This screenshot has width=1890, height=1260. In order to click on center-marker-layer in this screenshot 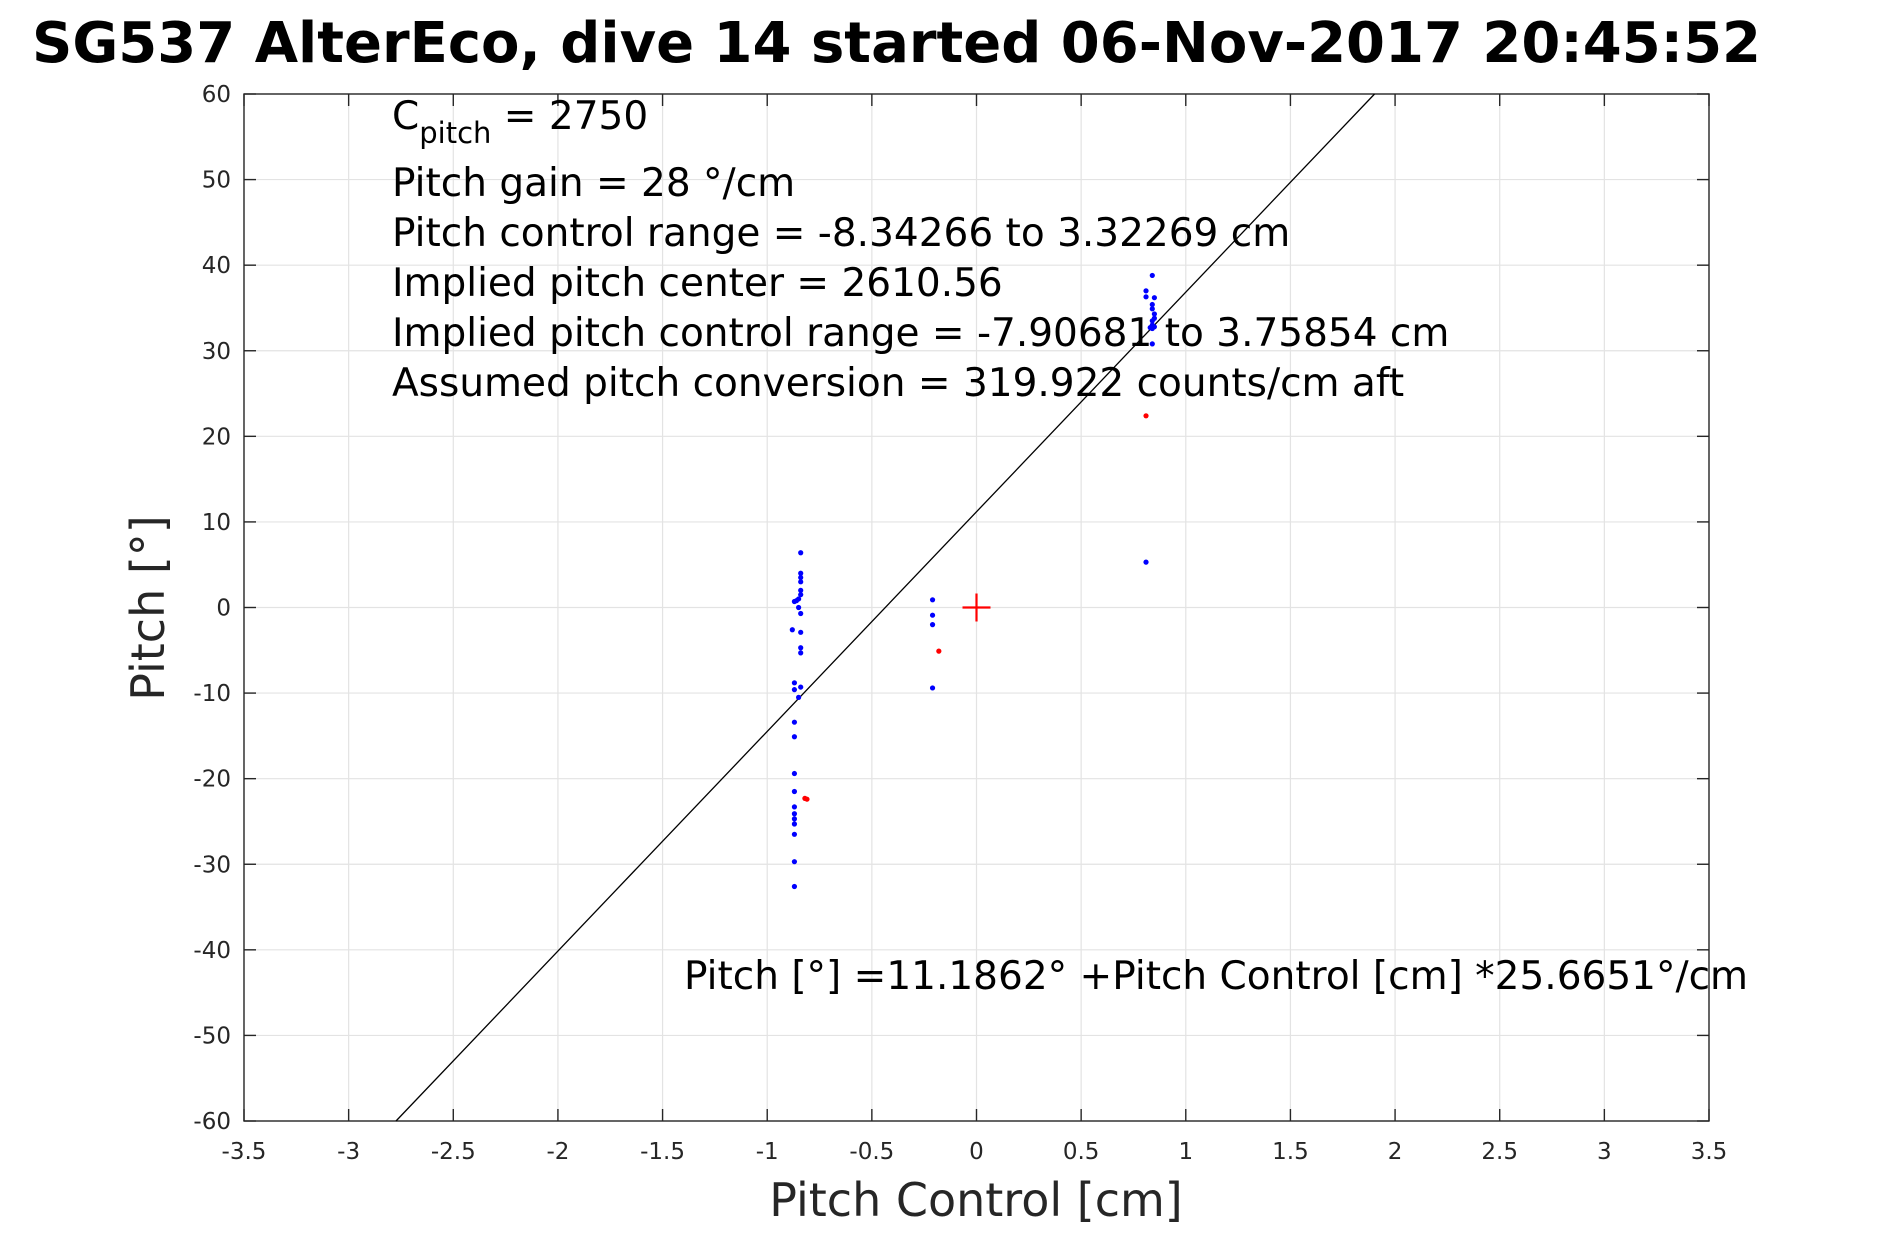, I will do `click(976, 607)`.